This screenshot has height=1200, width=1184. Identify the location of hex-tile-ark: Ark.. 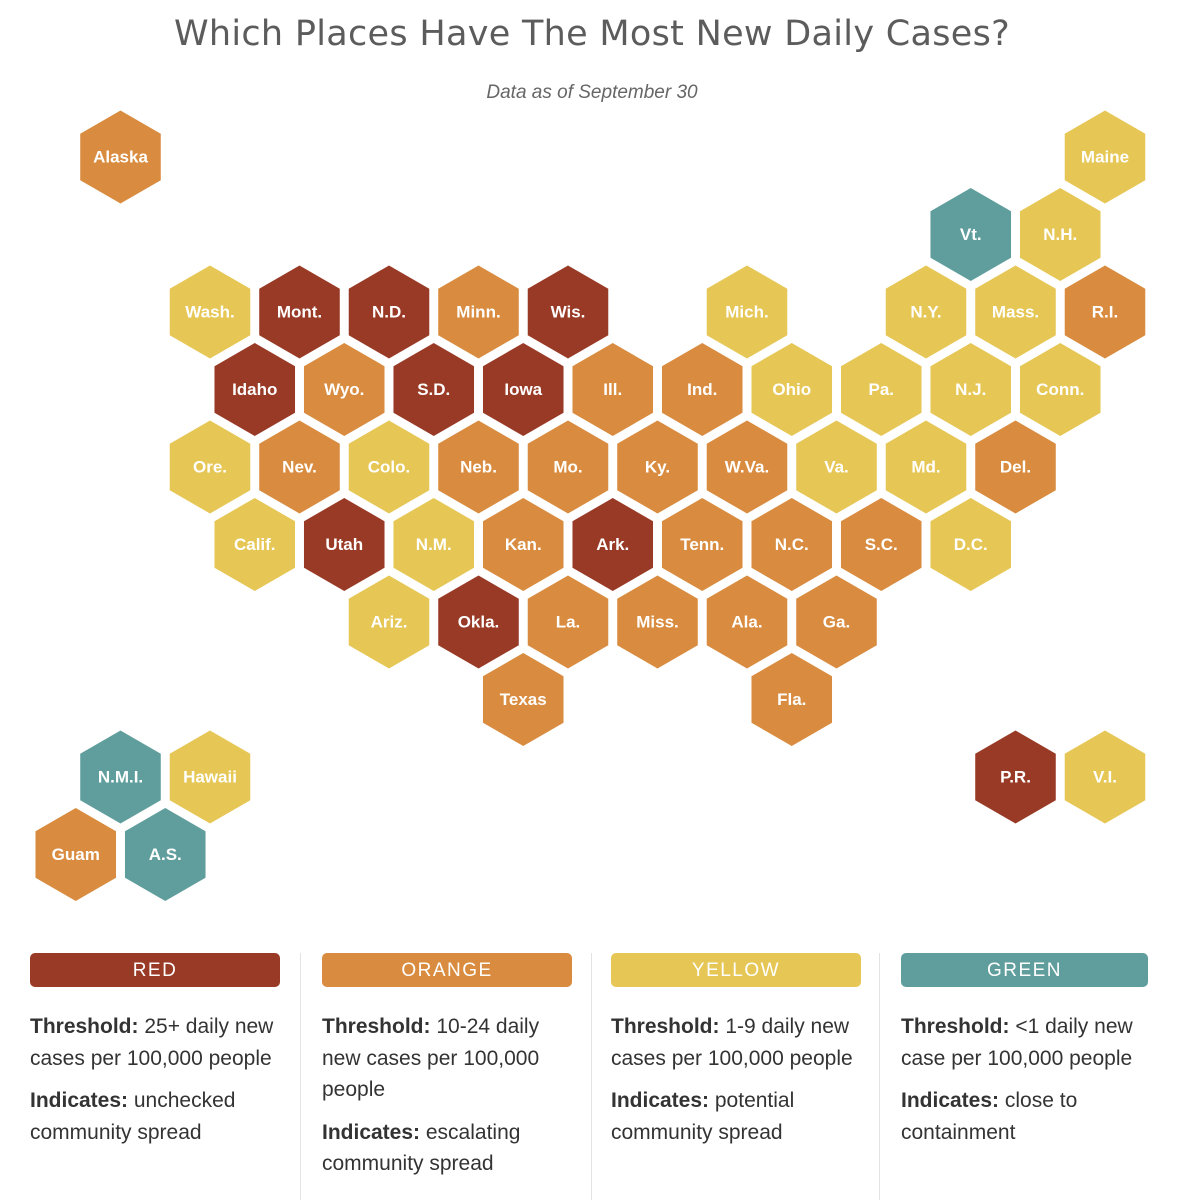
(613, 544).